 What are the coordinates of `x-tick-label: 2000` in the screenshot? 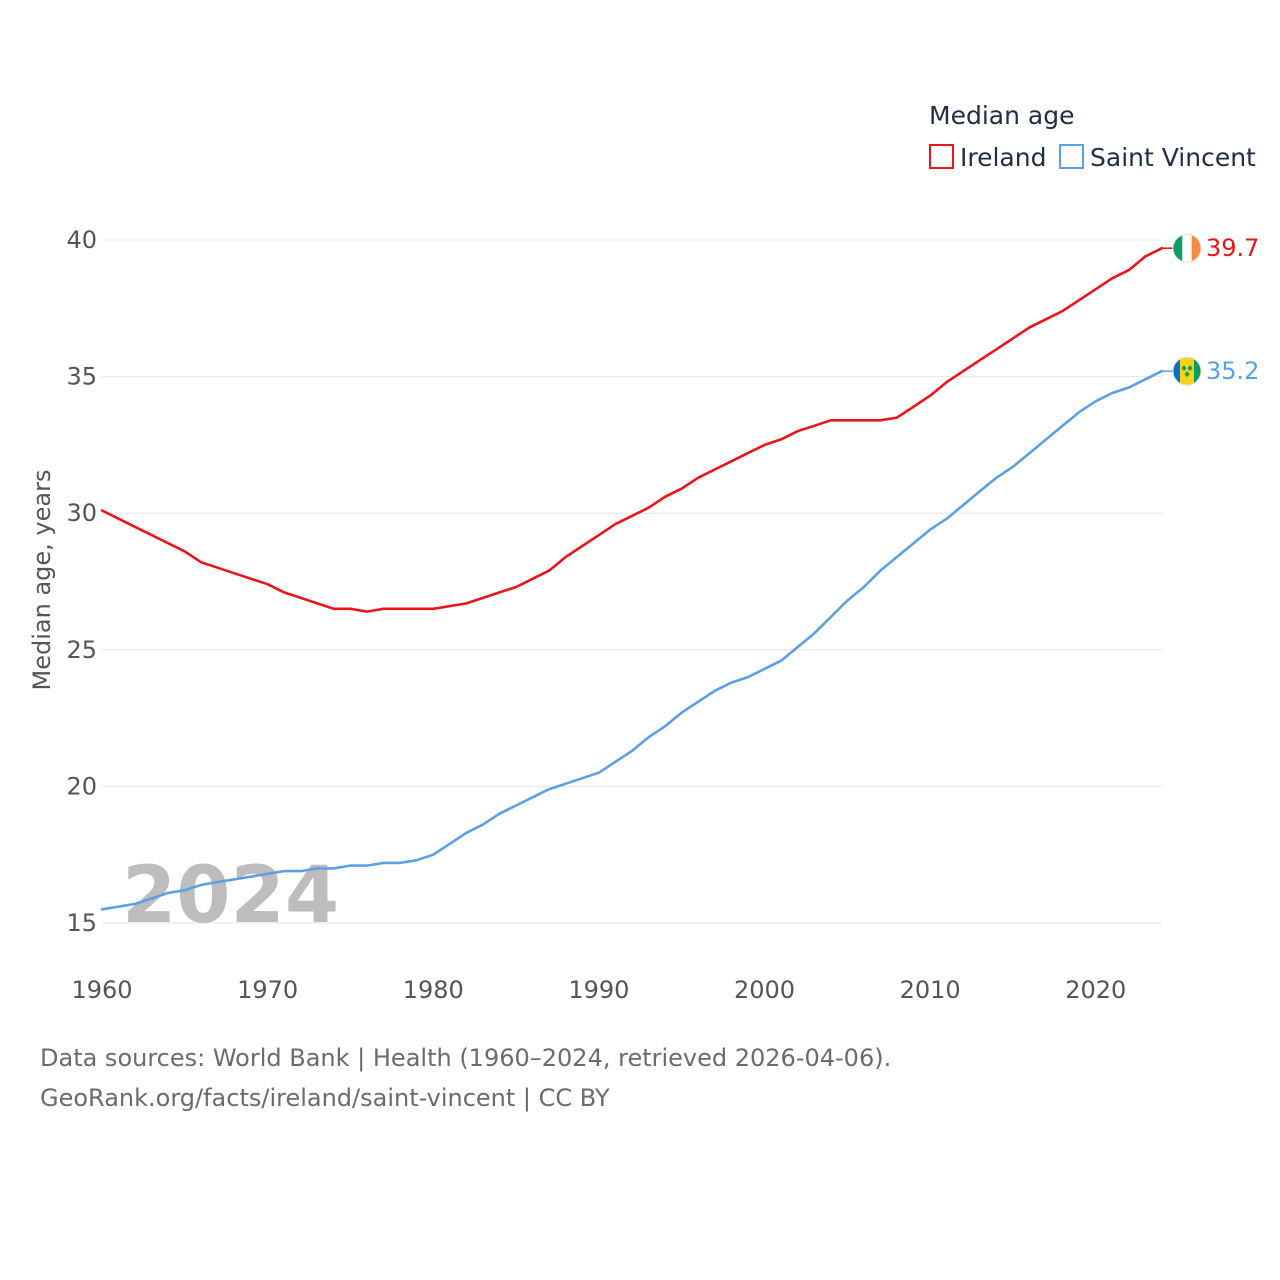 It's located at (764, 990).